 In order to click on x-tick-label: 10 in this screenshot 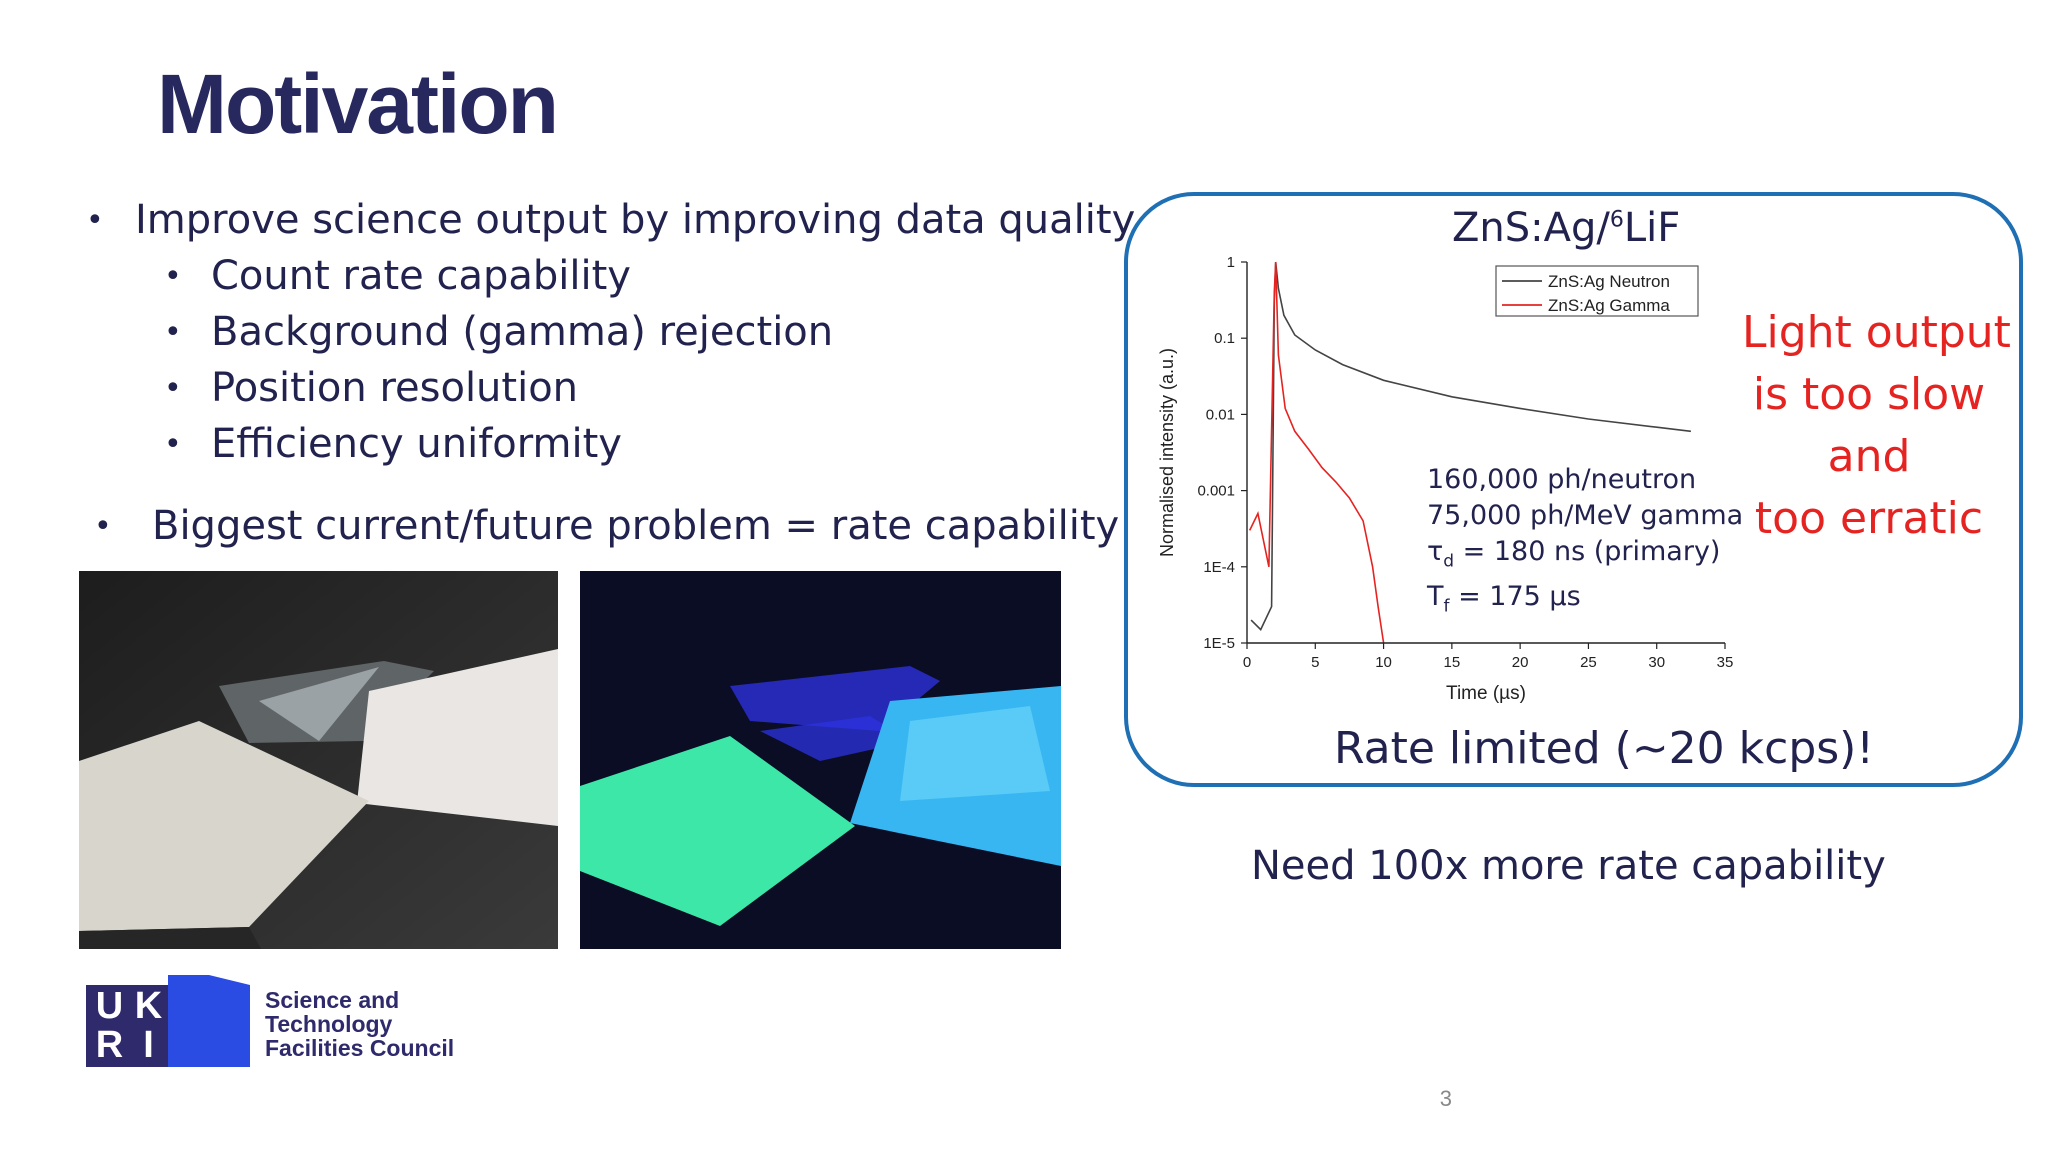, I will do `click(1383, 662)`.